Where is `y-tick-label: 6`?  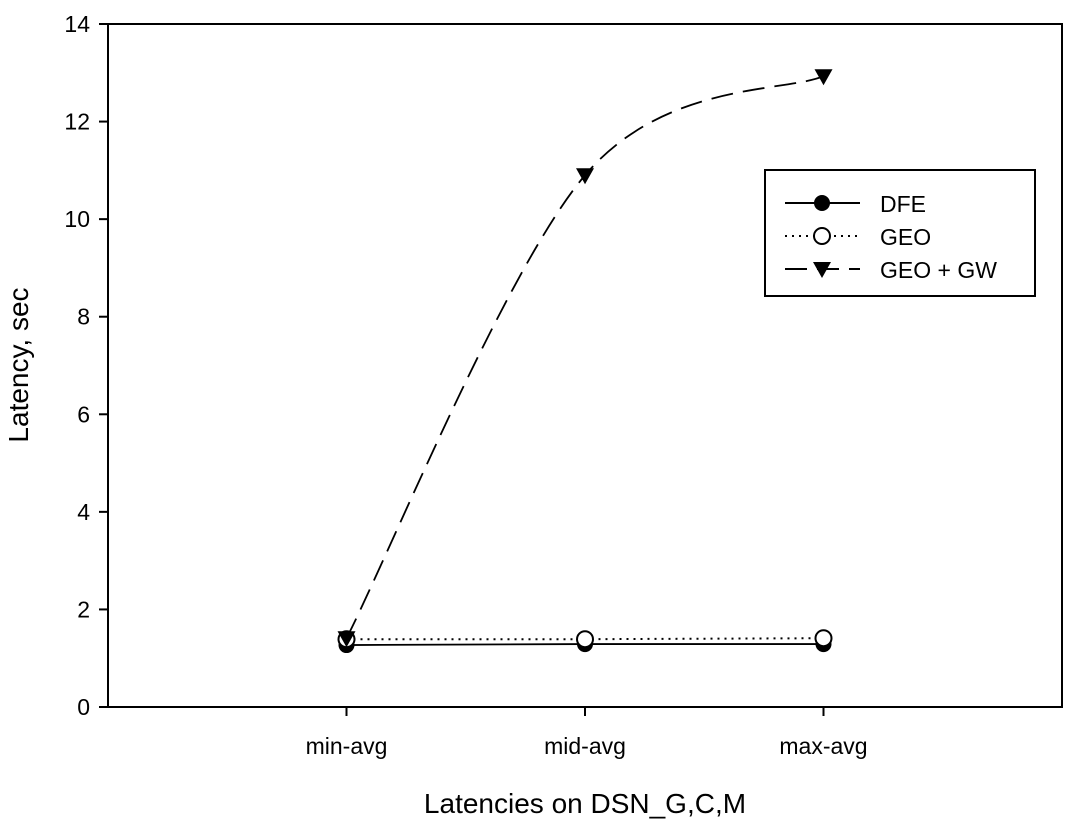 y-tick-label: 6 is located at coordinates (83, 414).